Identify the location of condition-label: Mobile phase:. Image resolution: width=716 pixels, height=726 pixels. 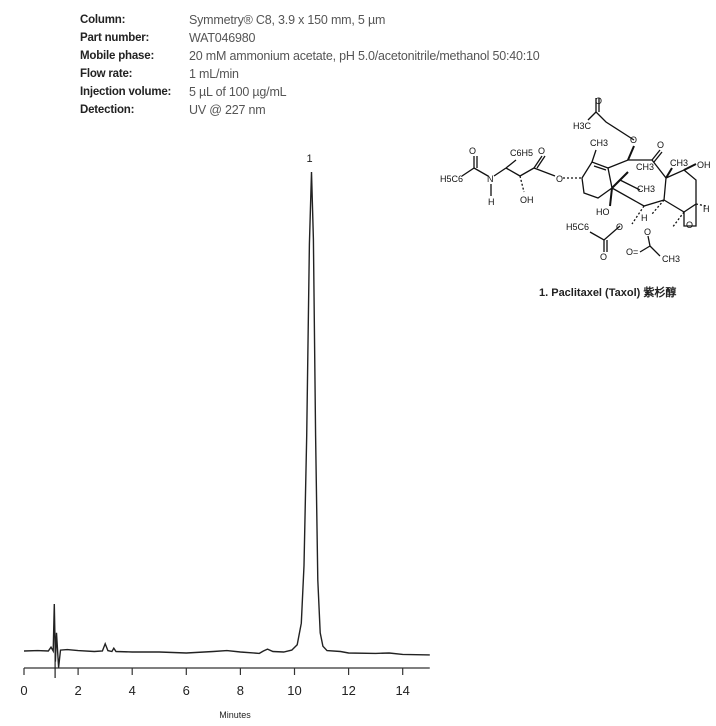
(117, 56).